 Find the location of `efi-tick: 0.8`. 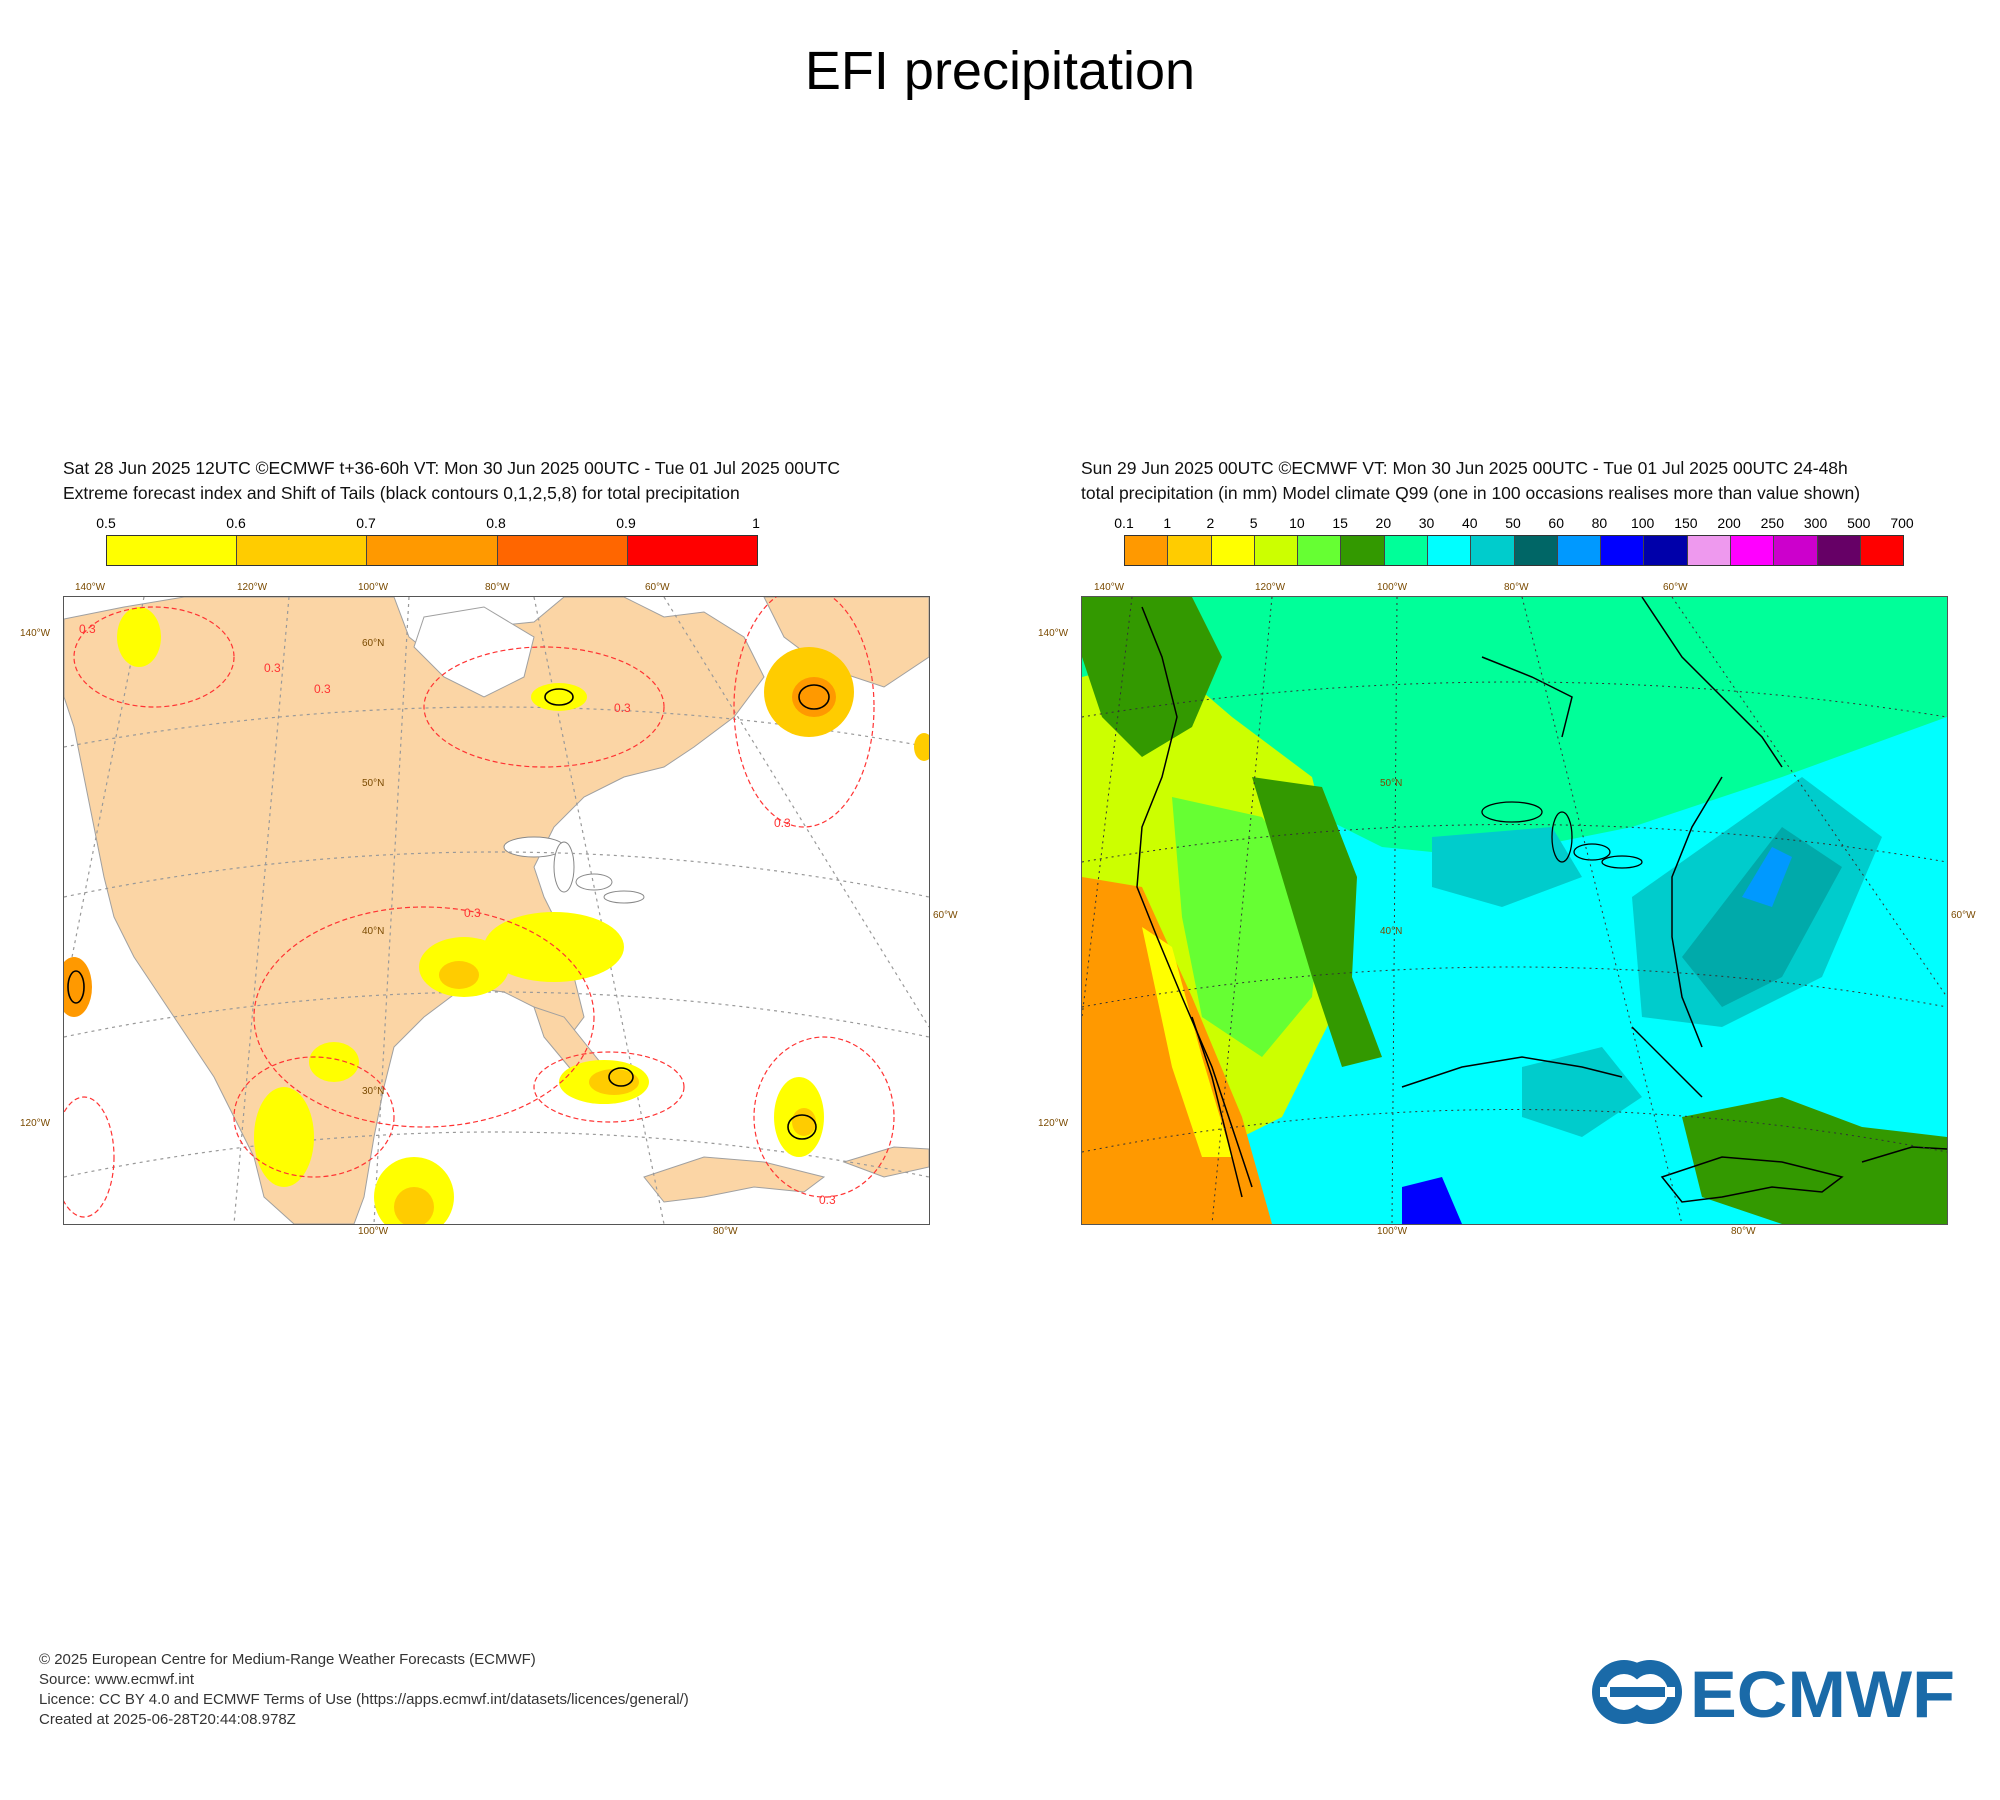

efi-tick: 0.8 is located at coordinates (496, 523).